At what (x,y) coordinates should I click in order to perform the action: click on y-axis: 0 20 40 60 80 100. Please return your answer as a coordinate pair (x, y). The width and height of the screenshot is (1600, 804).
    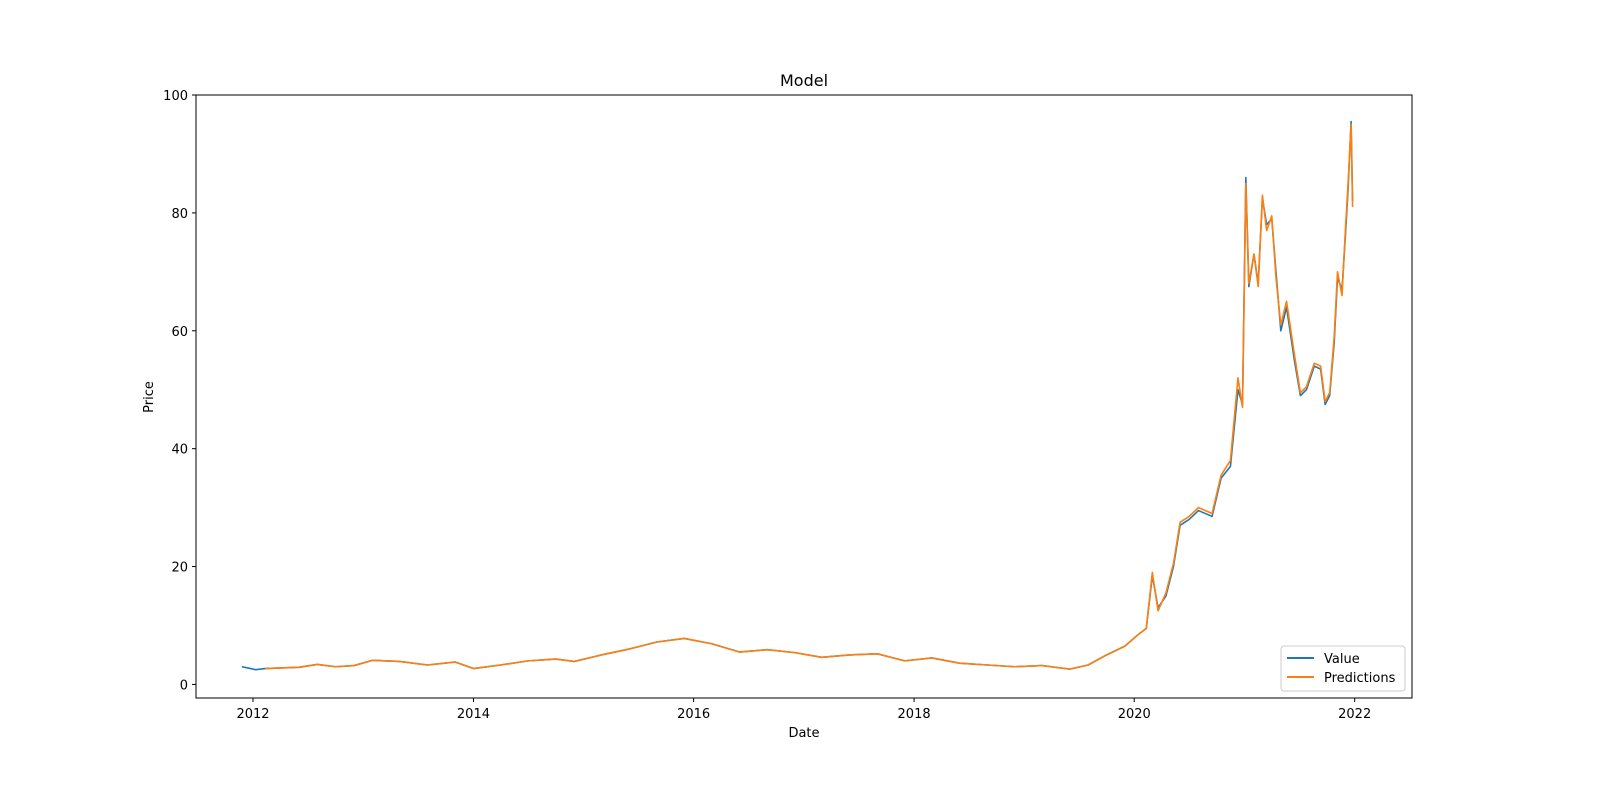
    Looking at the image, I should click on (179, 391).